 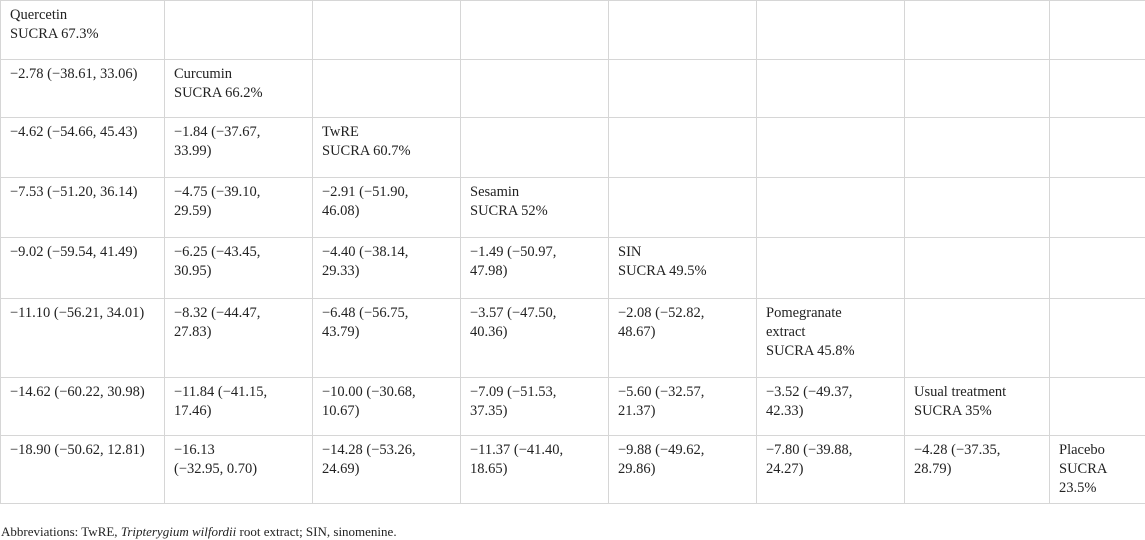 I want to click on comparison-cell: −7.09 (−51.53, 37.35), so click(x=534, y=406).